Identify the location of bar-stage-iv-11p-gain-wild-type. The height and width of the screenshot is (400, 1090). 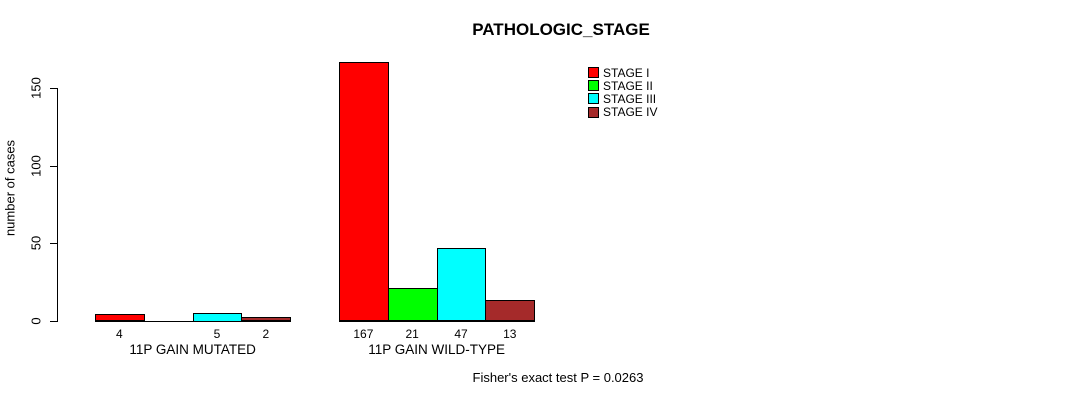
(510, 311).